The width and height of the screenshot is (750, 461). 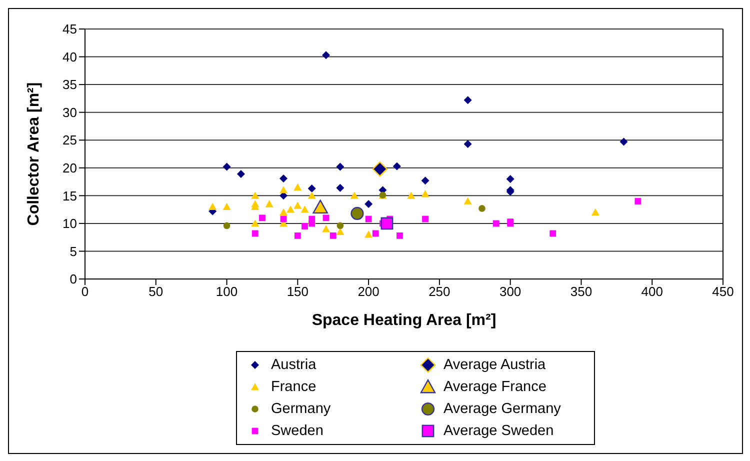 I want to click on legend-label: Germany, so click(x=301, y=409).